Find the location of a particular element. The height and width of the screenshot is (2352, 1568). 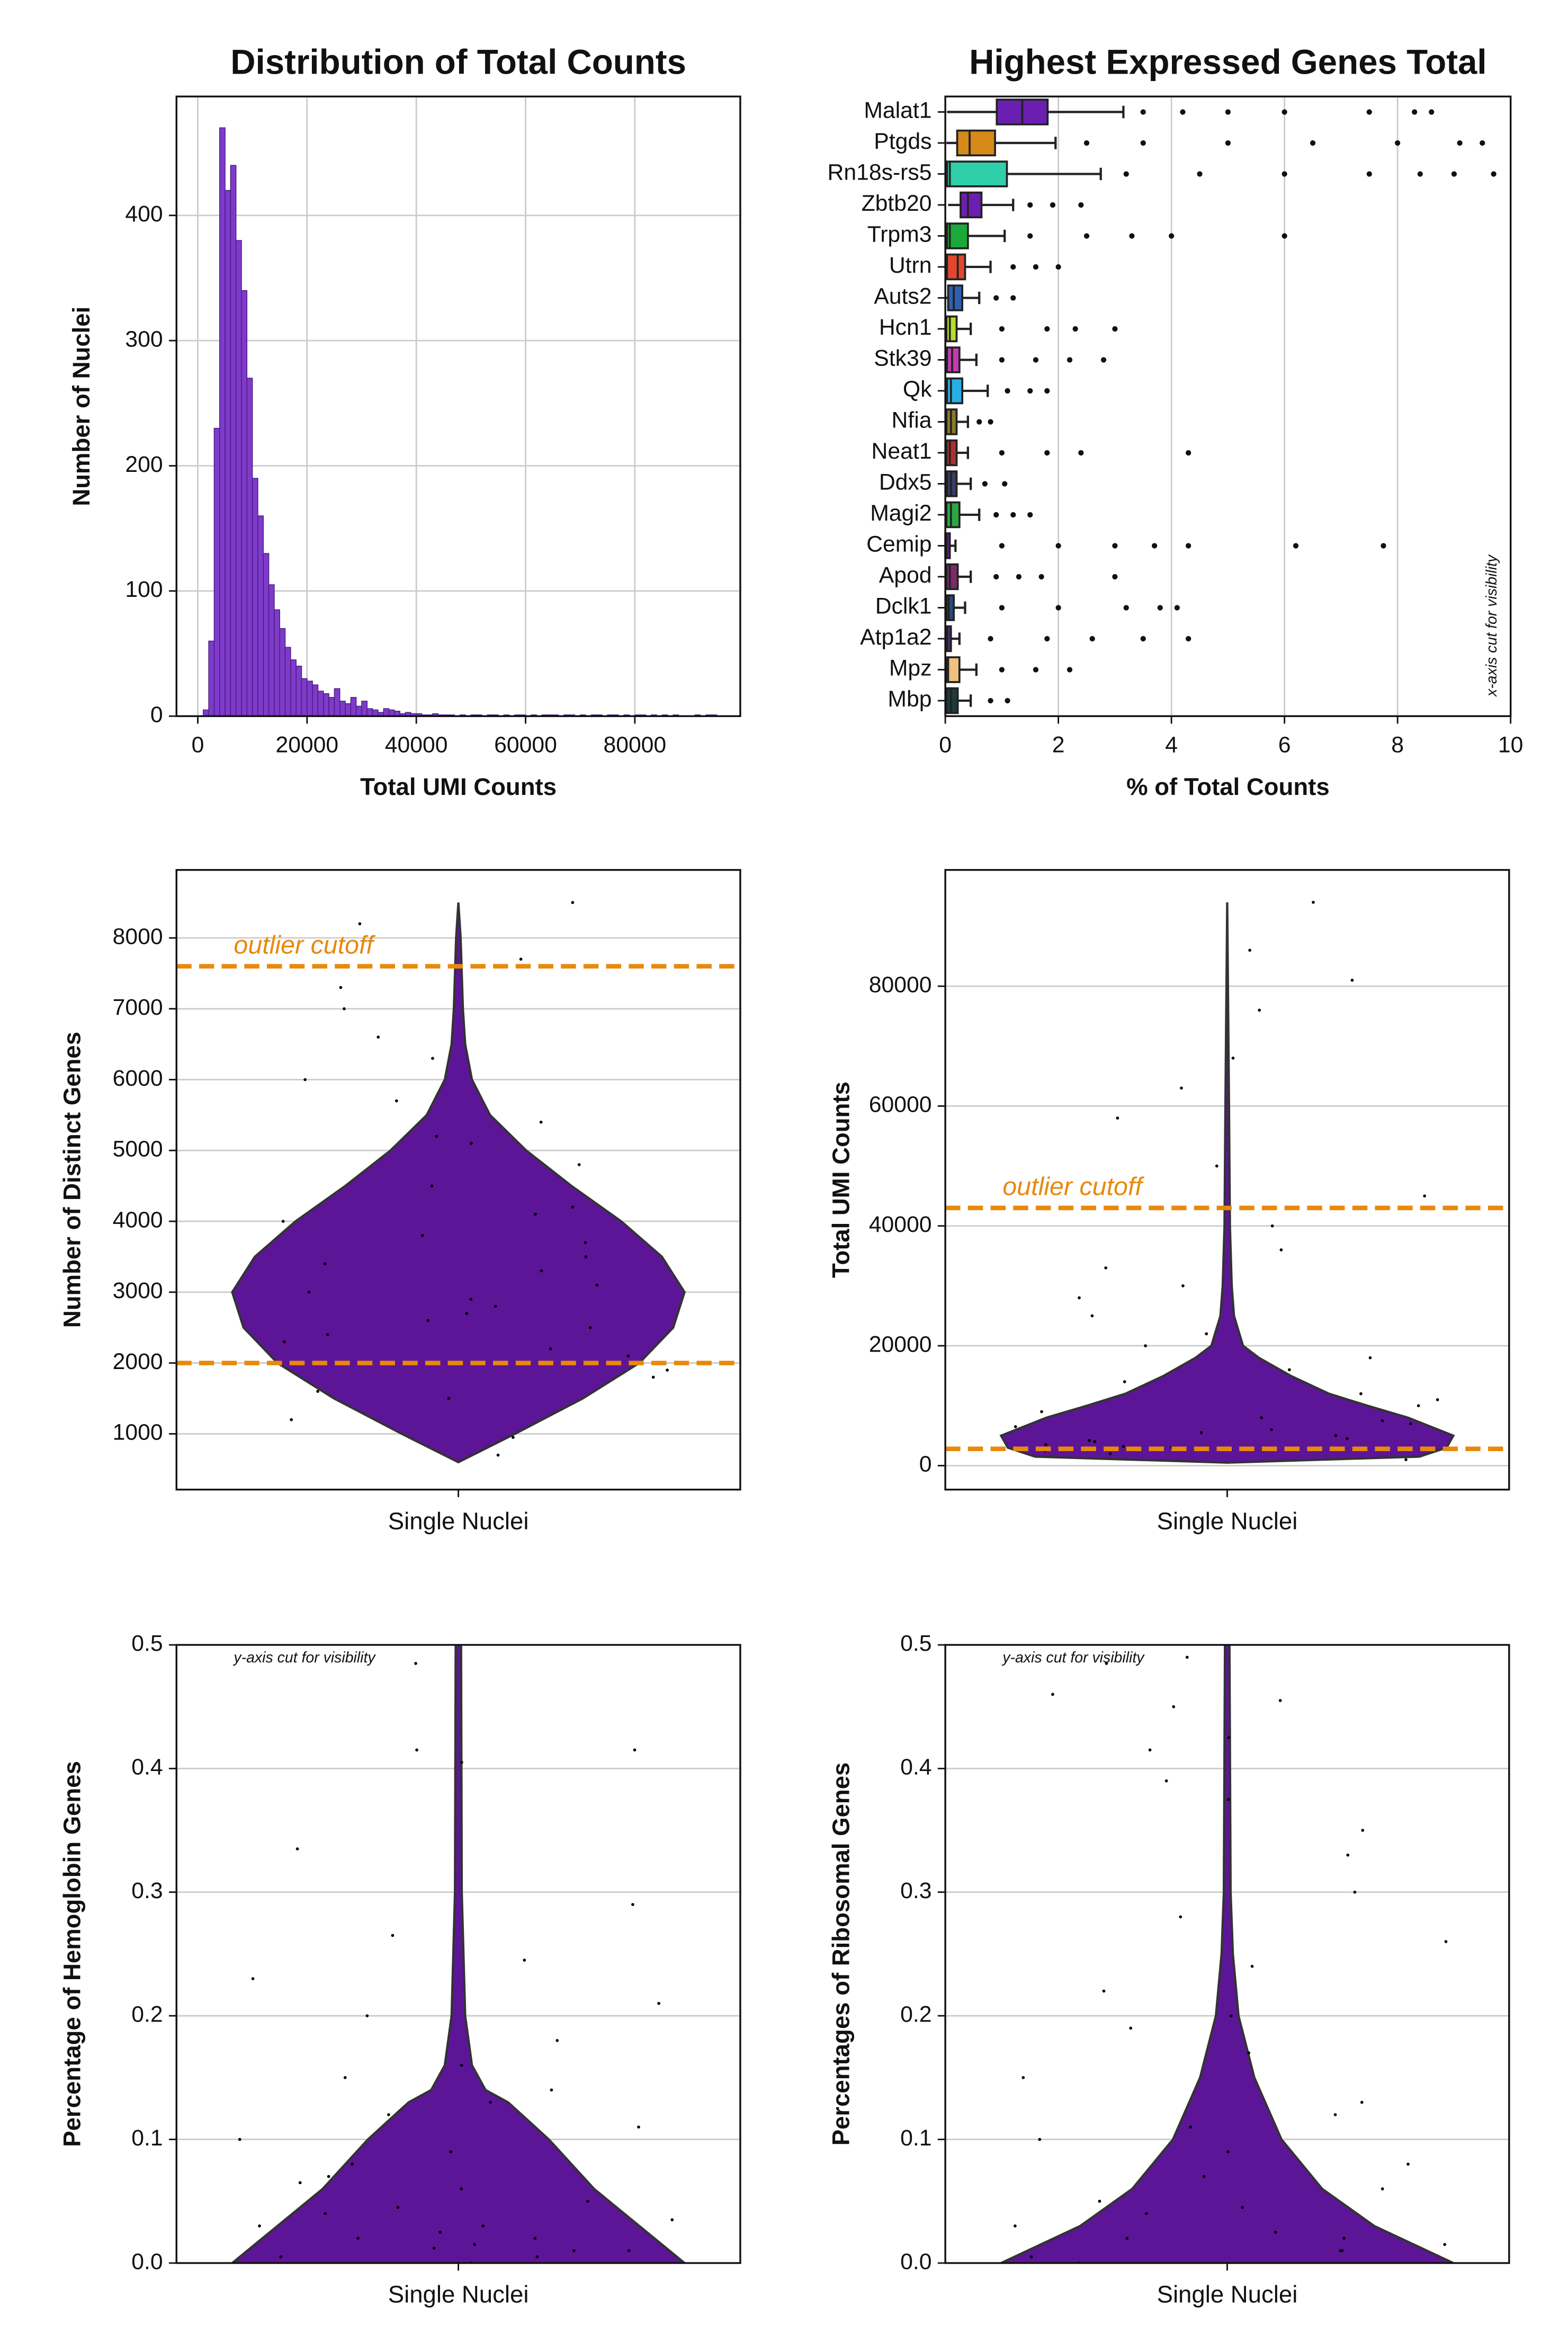

y-axis-label: Number of Distinct Genes is located at coordinates (72, 1180).